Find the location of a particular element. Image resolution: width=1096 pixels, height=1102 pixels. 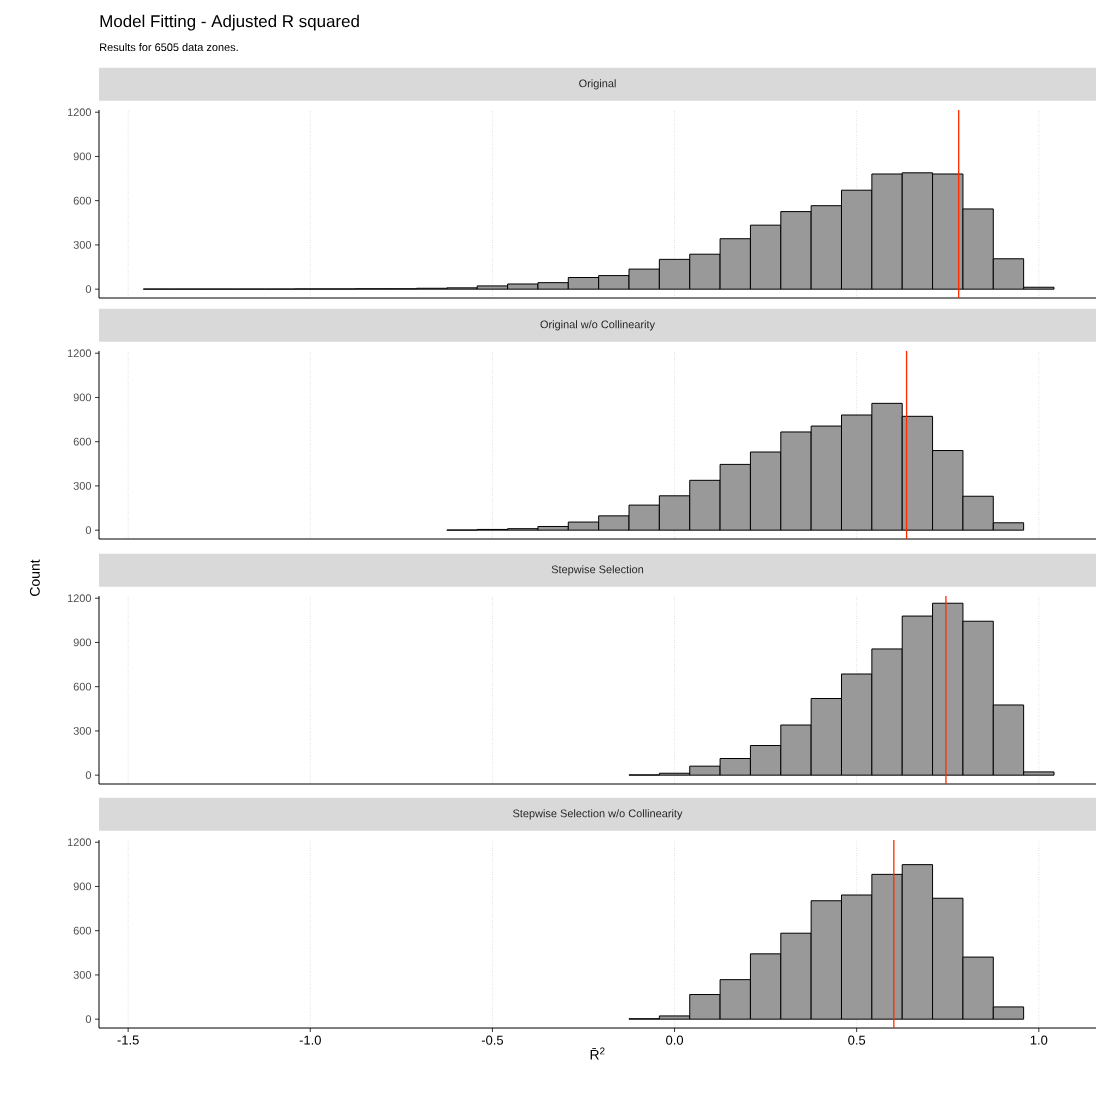

chart-title: Original w/o Collinearity is located at coordinates (597, 325).